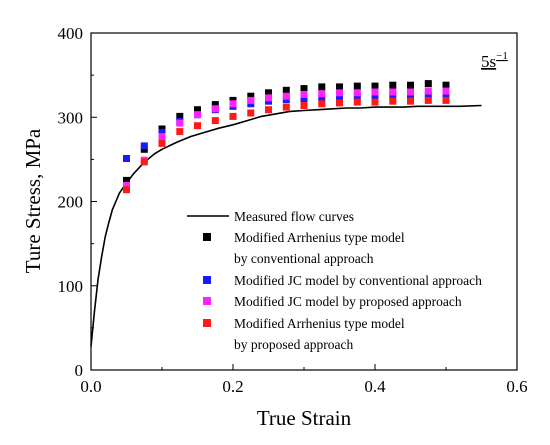 The width and height of the screenshot is (550, 445). I want to click on x-tick-label: 0.6, so click(516, 386).